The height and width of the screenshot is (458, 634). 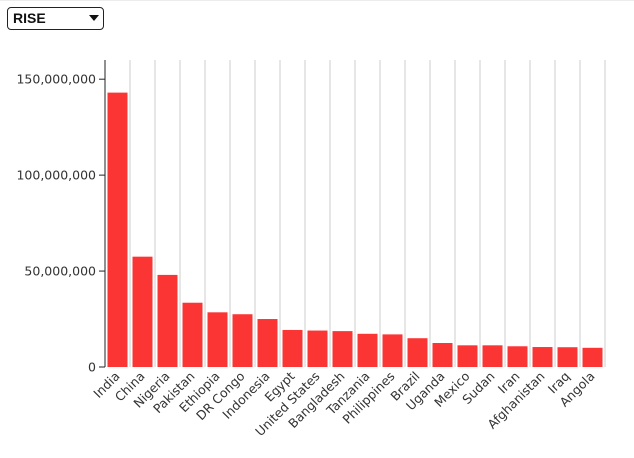 What do you see at coordinates (60, 271) in the screenshot?
I see `y-tick-label: 50,000,000` at bounding box center [60, 271].